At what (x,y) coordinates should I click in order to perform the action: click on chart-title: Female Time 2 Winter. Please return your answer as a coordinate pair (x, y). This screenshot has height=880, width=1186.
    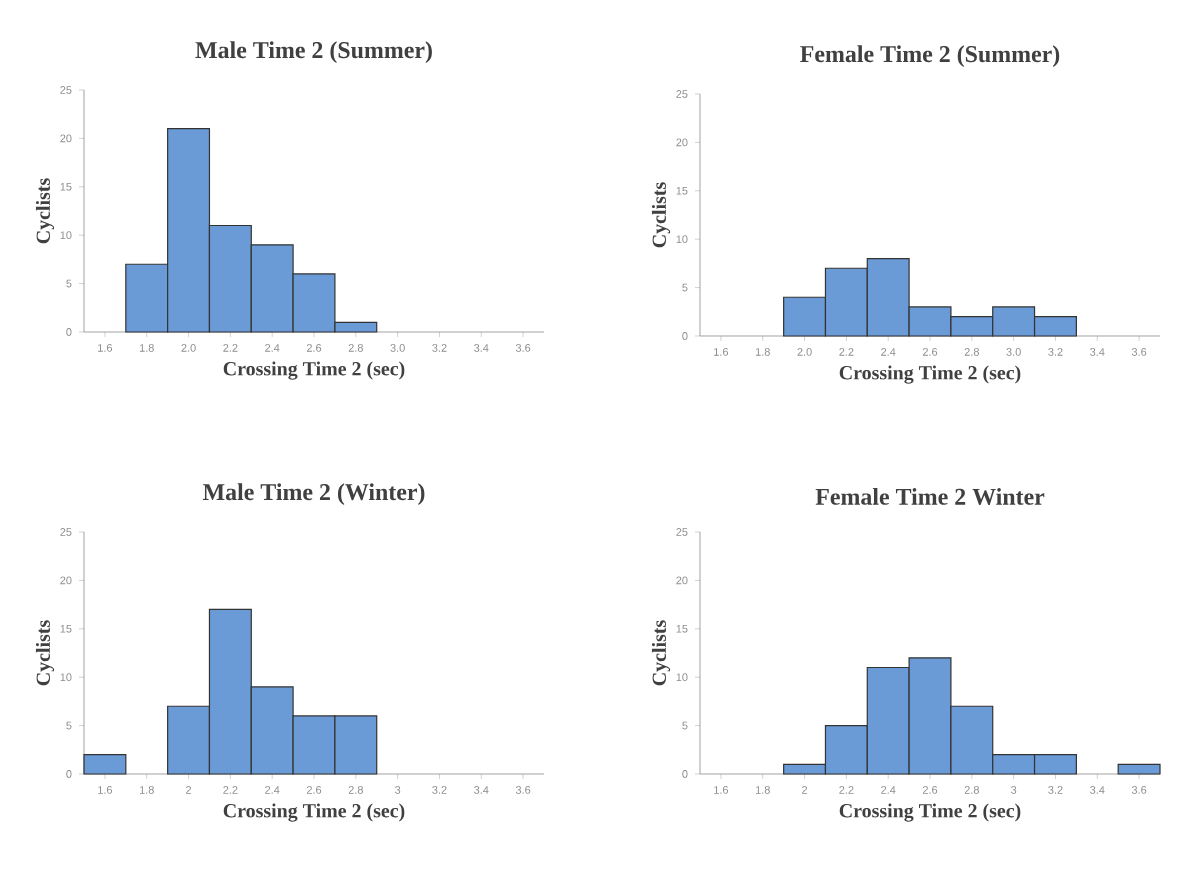
    Looking at the image, I should click on (930, 497).